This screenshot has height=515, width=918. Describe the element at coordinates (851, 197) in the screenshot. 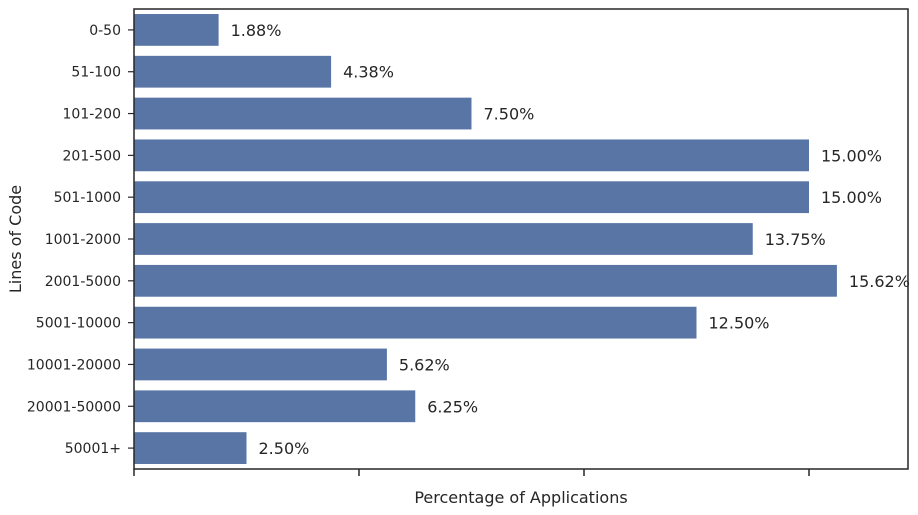

I see `data-label-501-1000: 15.00%` at that location.